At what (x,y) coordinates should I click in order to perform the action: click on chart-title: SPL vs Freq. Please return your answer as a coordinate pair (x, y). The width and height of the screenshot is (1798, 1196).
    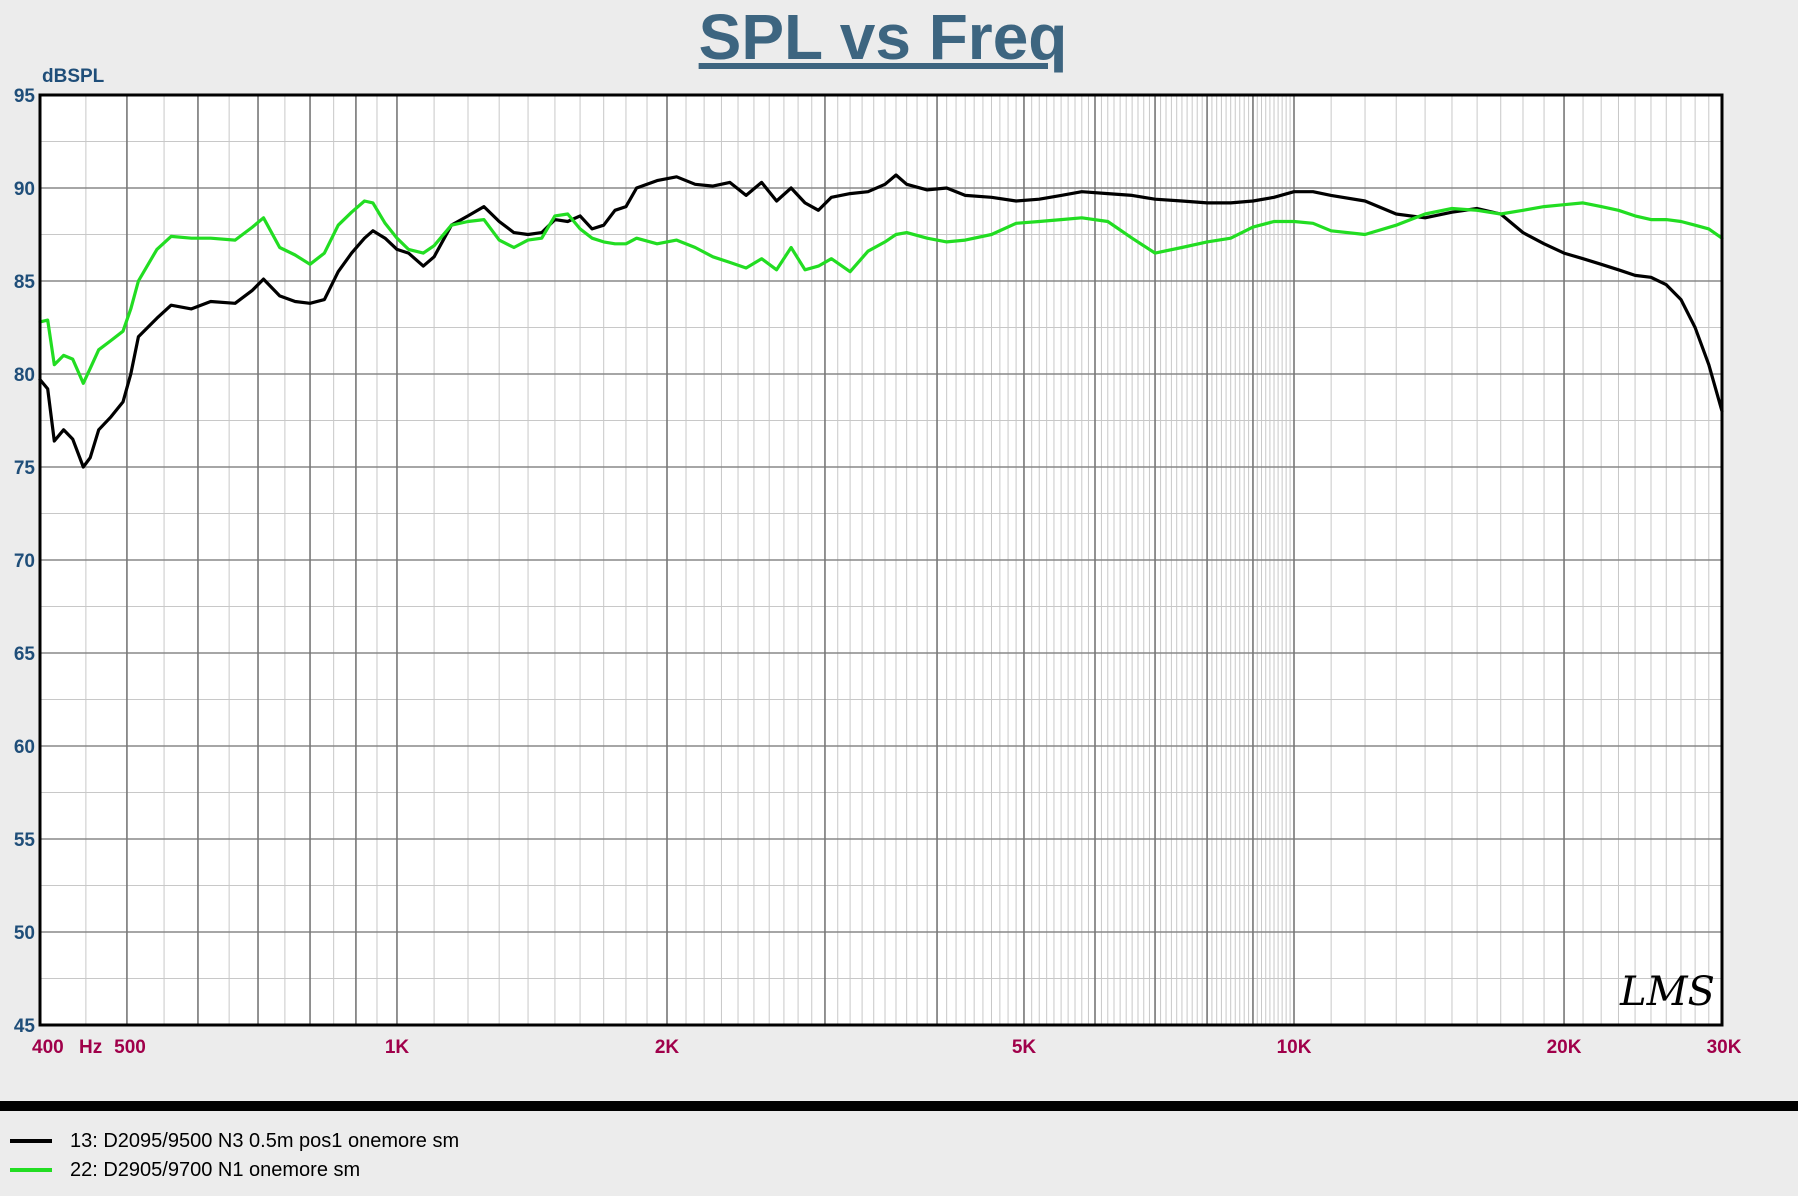
    Looking at the image, I should click on (883, 37).